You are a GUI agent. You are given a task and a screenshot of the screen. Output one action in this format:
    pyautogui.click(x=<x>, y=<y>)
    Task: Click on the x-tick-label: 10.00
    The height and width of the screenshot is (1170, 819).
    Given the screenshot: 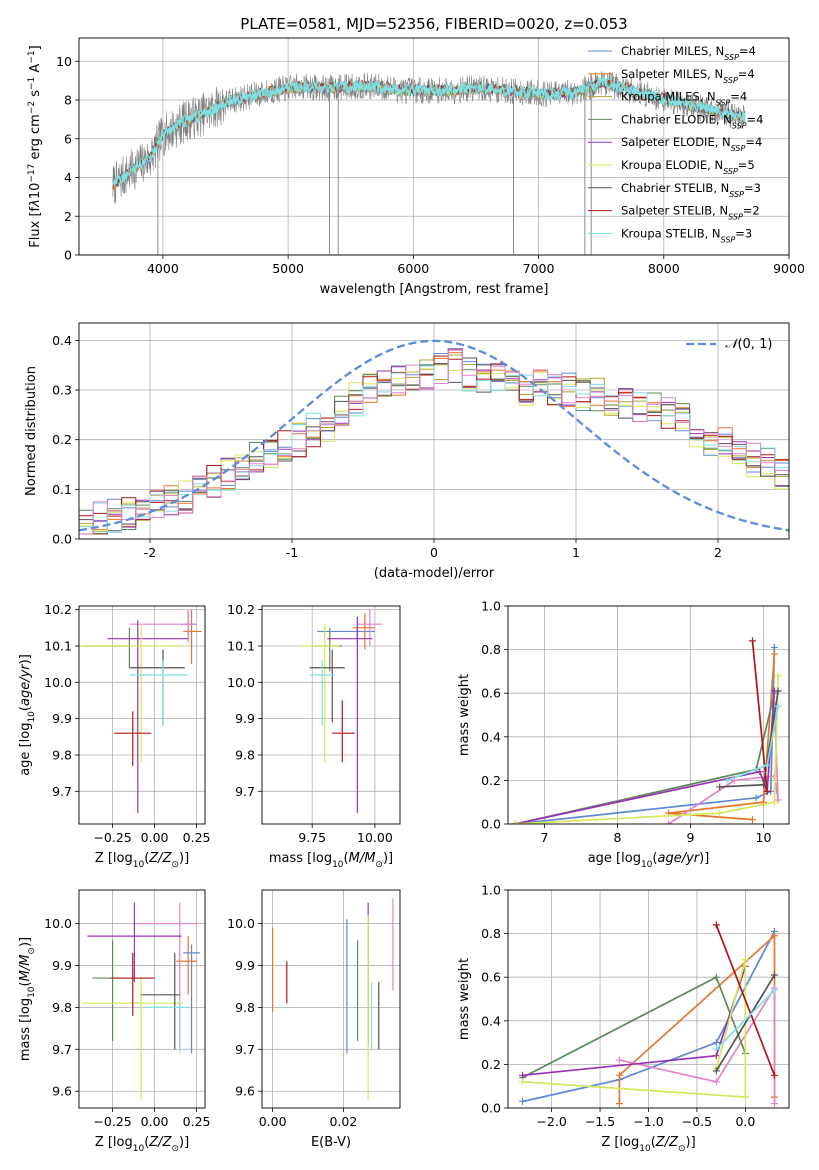 What is the action you would take?
    pyautogui.click(x=375, y=837)
    